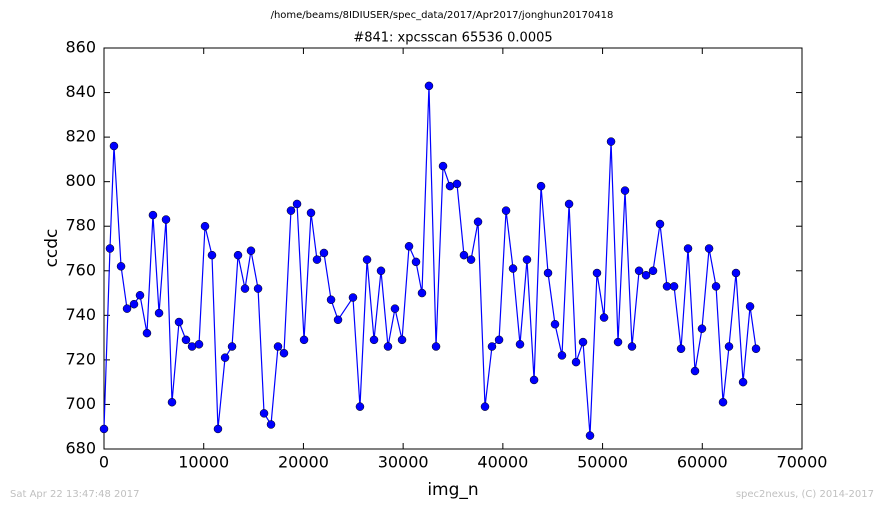  I want to click on y-tick-label: 680, so click(80, 448).